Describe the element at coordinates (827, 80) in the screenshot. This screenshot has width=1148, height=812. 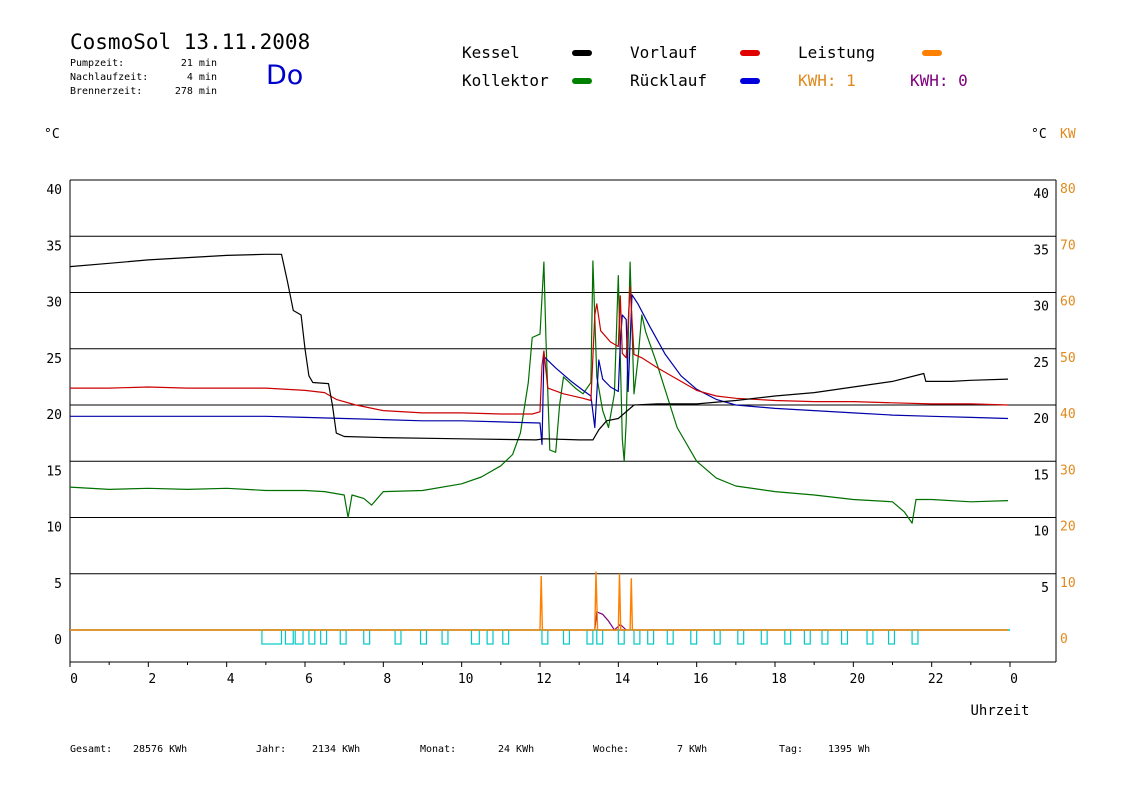
I see `kwh-label-1: KWH: 1` at that location.